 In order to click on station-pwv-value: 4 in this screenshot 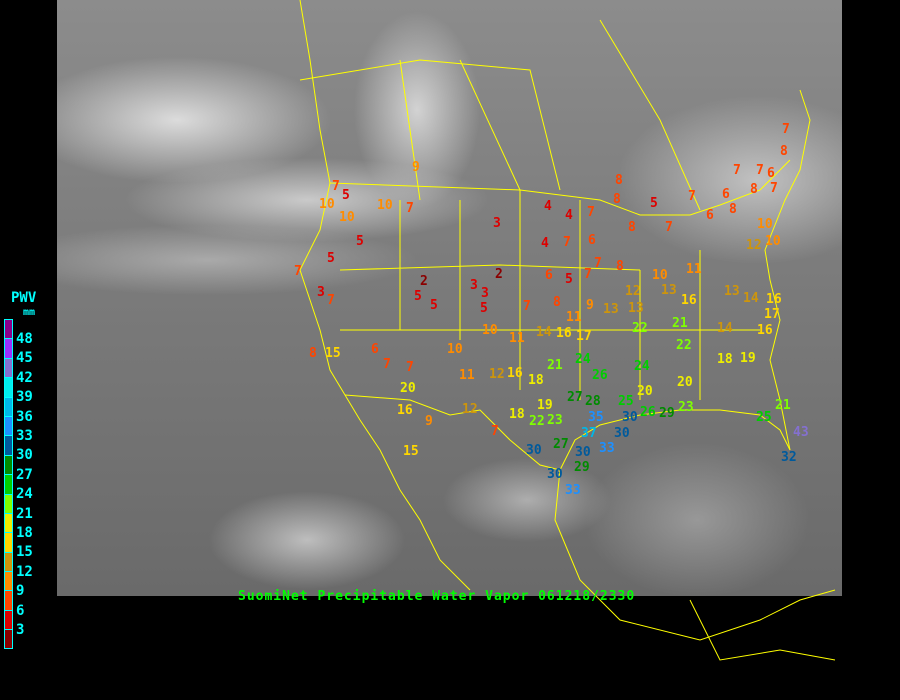, I will do `click(569, 215)`.